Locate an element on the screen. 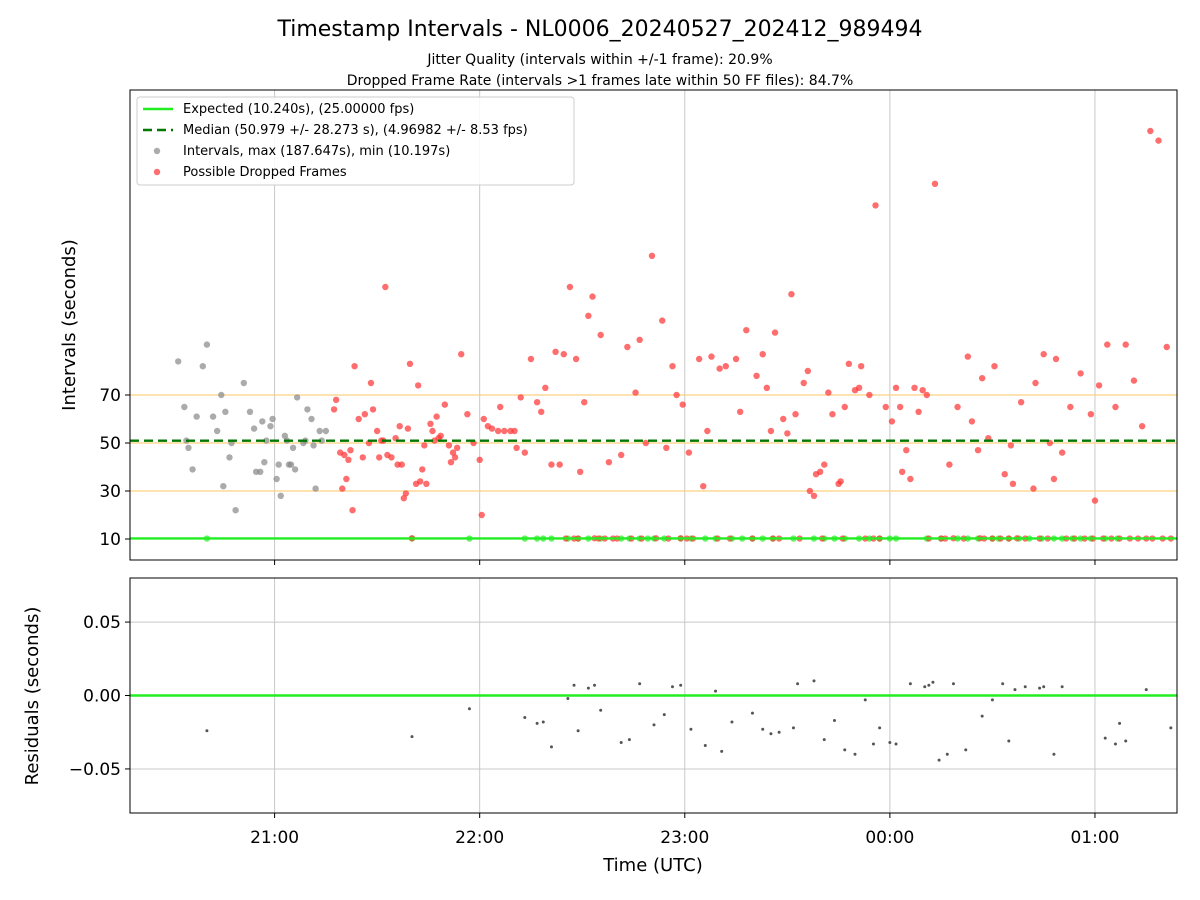 The image size is (1200, 900). intervals-y-axis-label: Intervals (seconds) is located at coordinates (69, 325).